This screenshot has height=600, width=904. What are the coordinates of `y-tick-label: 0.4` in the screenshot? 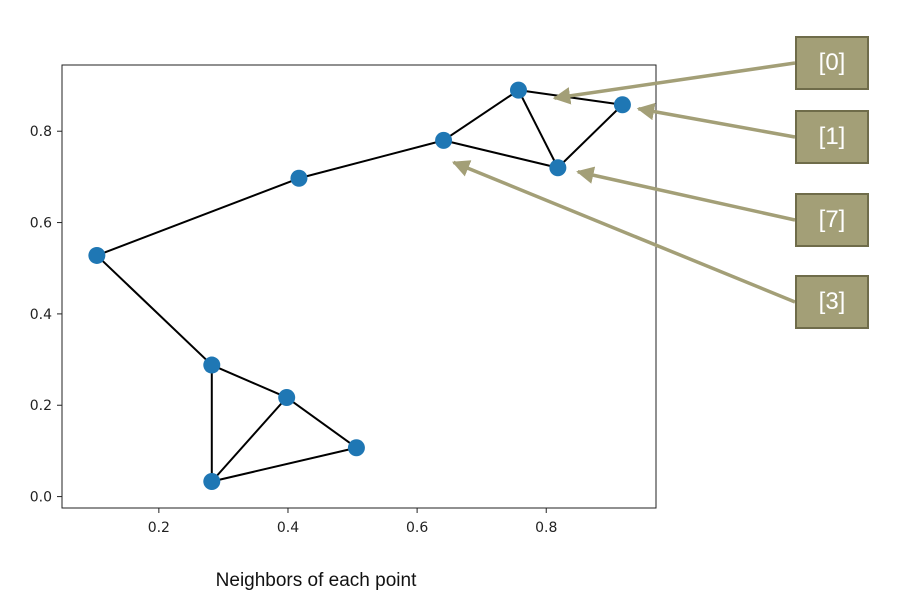 It's located at (41, 315).